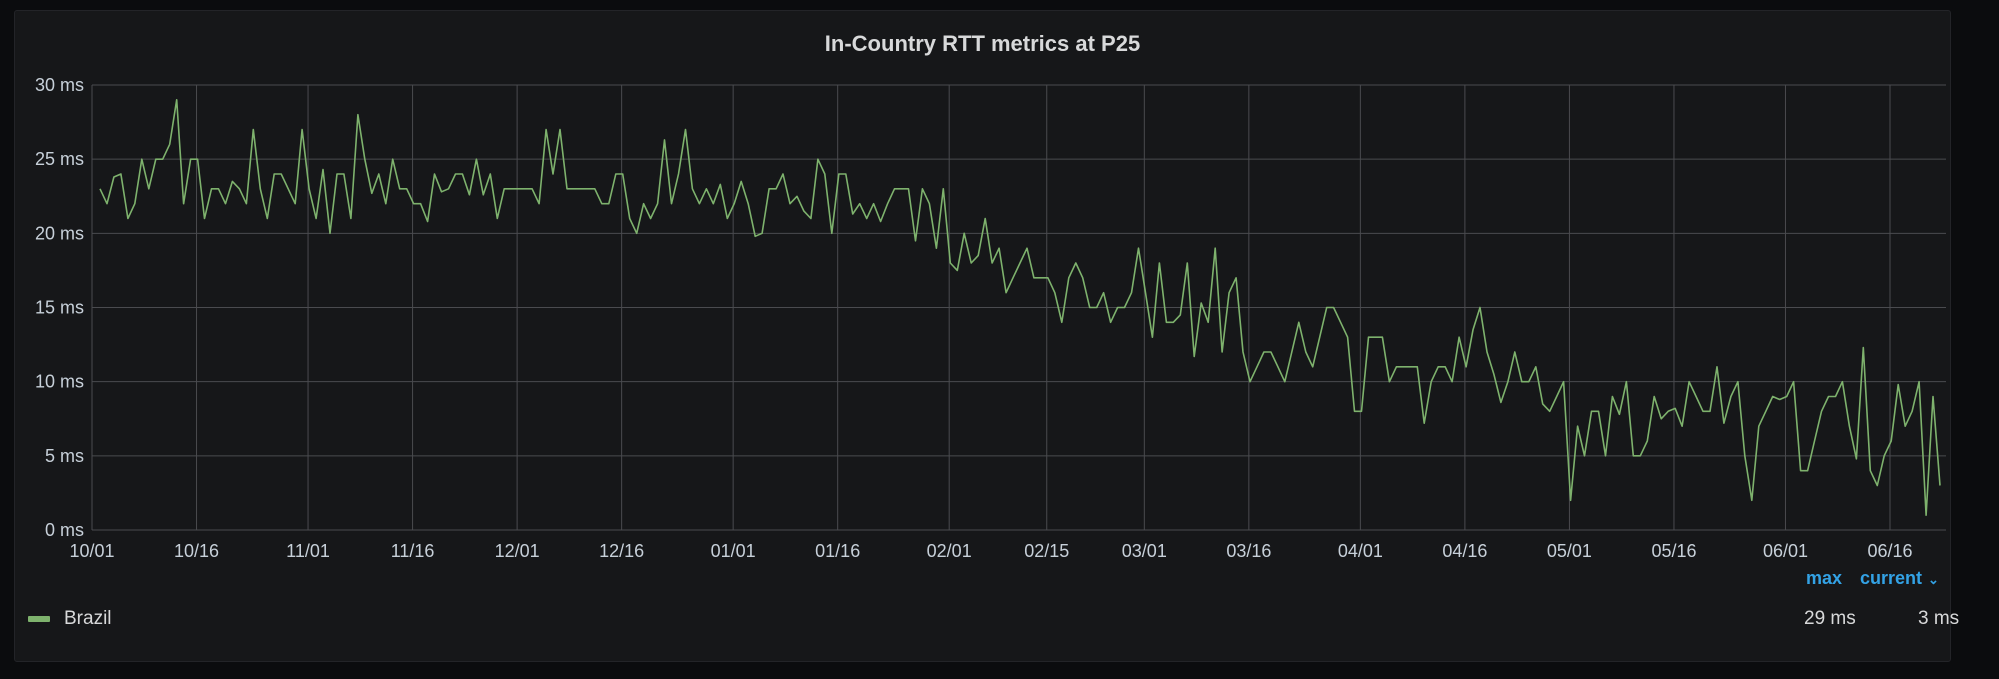 The width and height of the screenshot is (1999, 679). Describe the element at coordinates (1933, 579) in the screenshot. I see `chevron-down-icon: ⌄` at that location.